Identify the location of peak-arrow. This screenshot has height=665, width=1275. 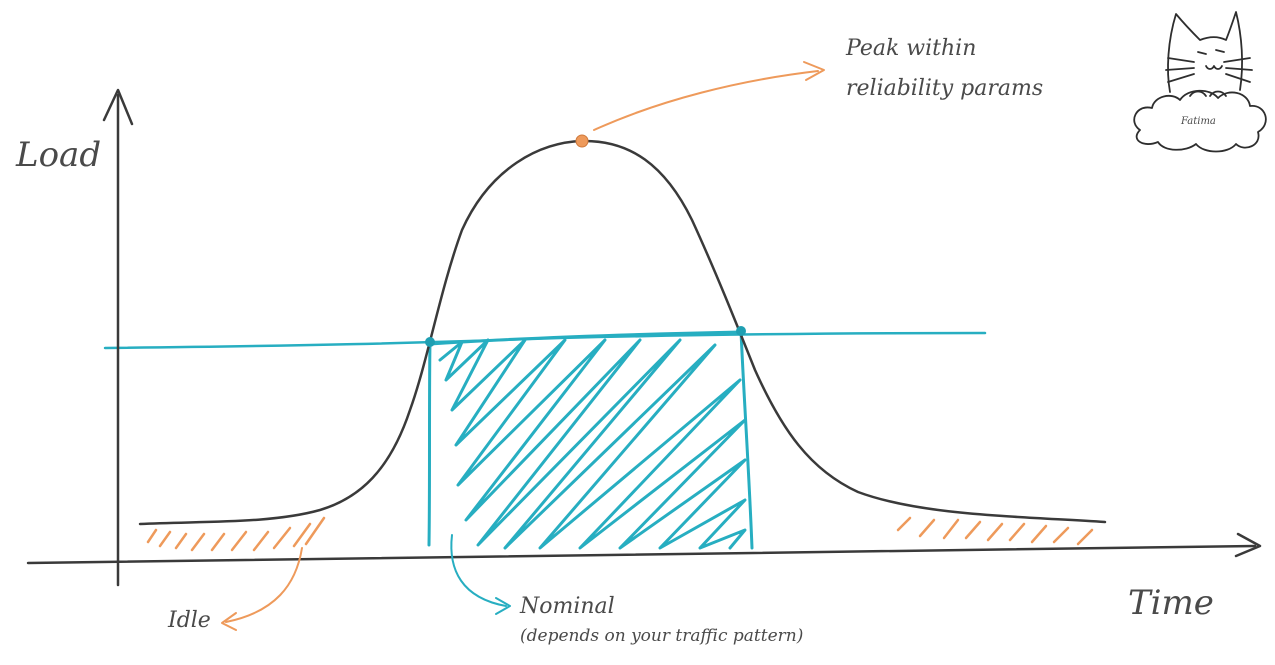
(709, 96).